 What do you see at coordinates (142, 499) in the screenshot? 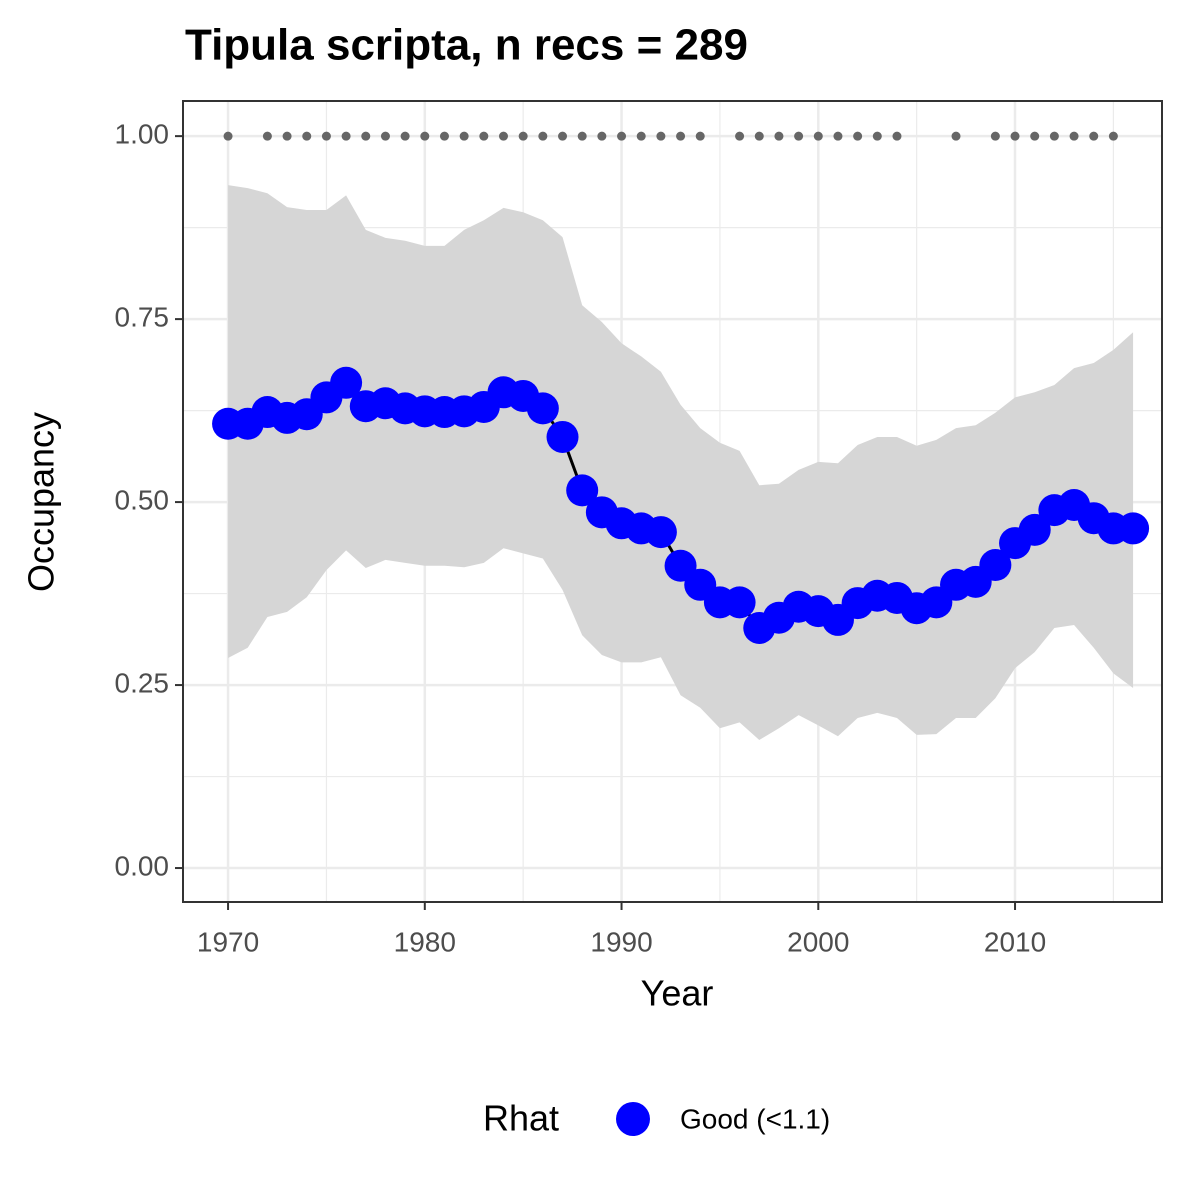
I see `y-tick-label: 0.50` at bounding box center [142, 499].